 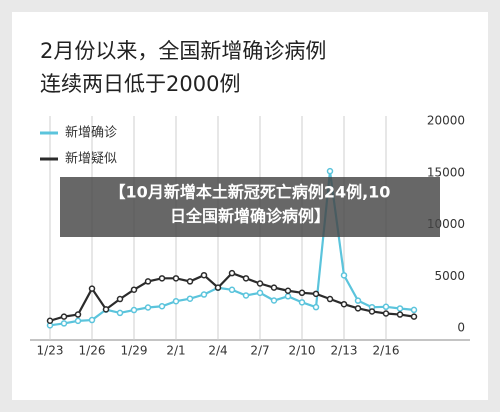 I want to click on caption-box, so click(x=250, y=207).